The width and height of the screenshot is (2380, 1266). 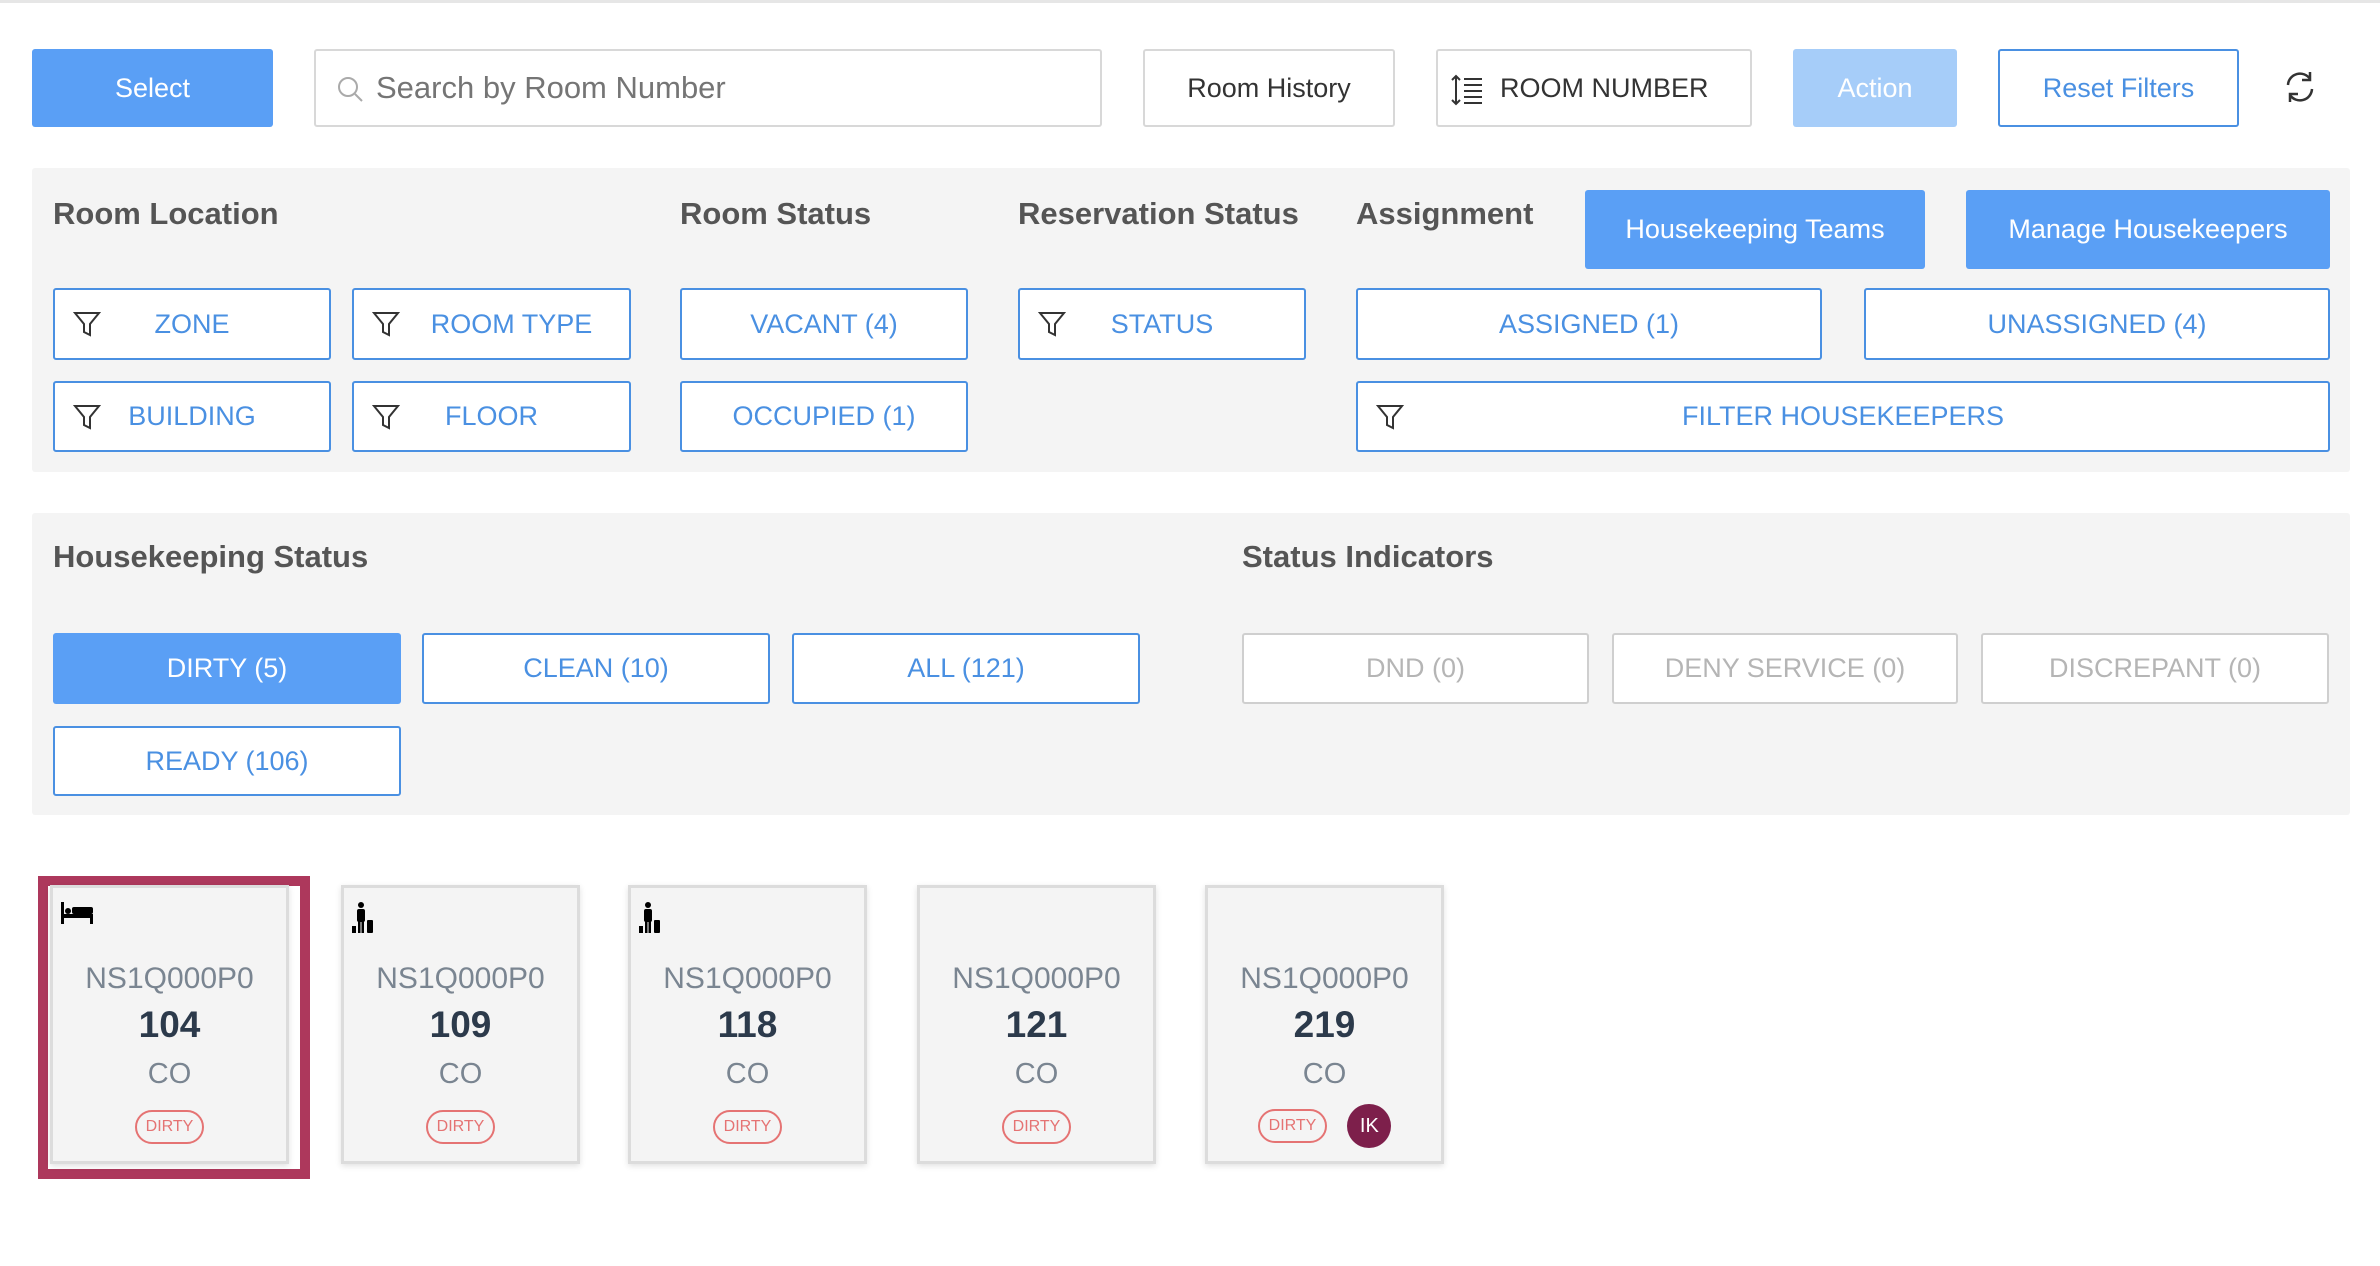 I want to click on room-type-label: ROOM TYPE, so click(x=511, y=323).